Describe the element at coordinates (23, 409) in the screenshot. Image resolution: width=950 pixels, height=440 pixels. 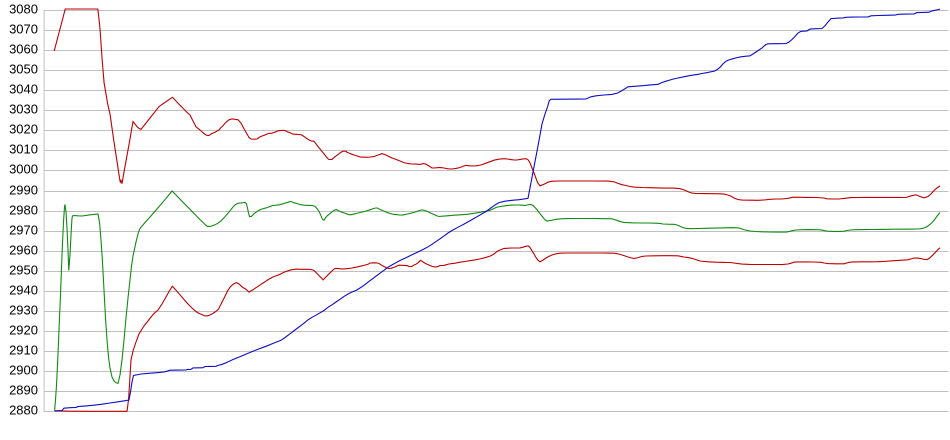
I see `svg-text: 2880` at that location.